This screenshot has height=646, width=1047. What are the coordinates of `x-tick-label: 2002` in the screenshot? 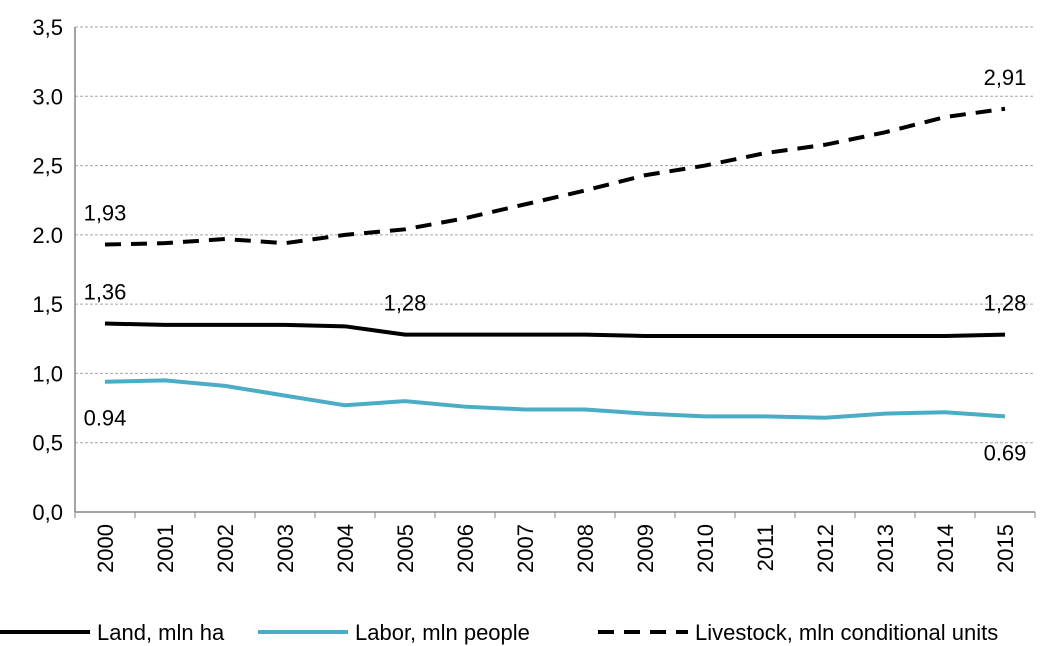 It's located at (225, 548).